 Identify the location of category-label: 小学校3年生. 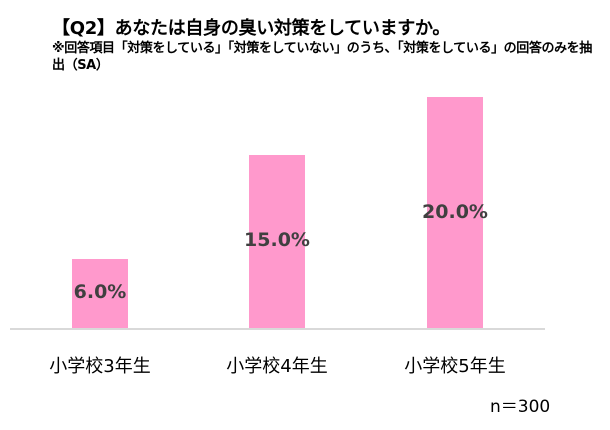
(100, 366).